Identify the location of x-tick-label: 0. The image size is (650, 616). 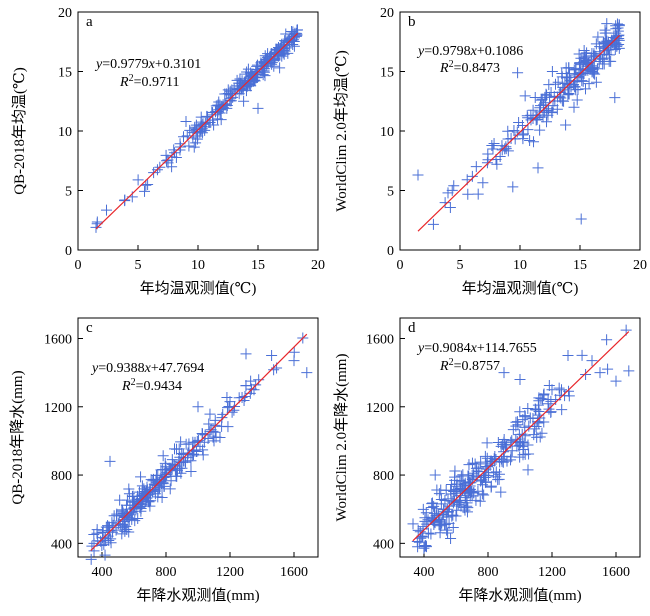
(400, 265).